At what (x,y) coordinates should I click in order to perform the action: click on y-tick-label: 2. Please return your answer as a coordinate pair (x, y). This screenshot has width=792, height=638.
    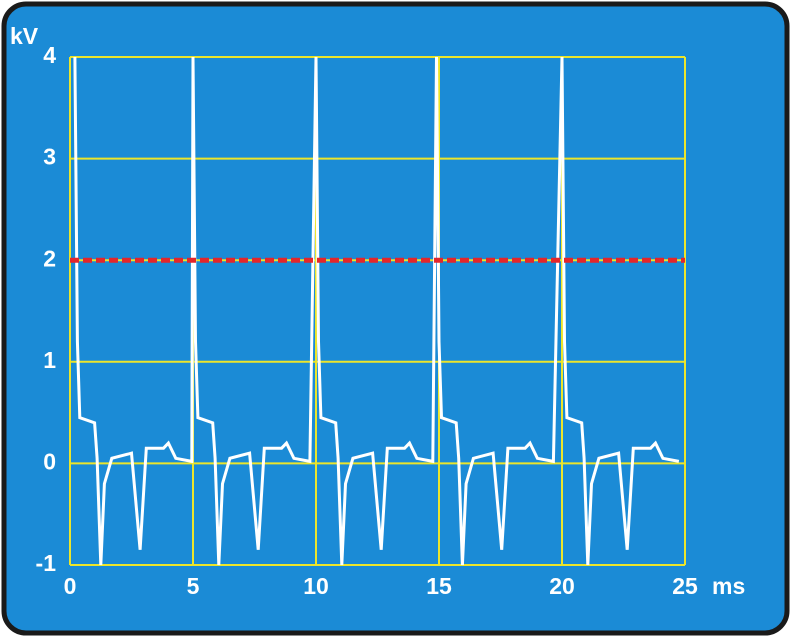
    Looking at the image, I should click on (49, 258).